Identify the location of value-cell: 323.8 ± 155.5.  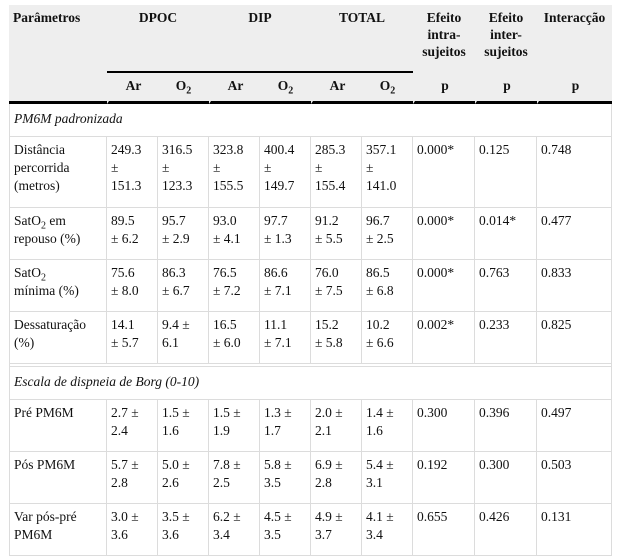
(234, 172).